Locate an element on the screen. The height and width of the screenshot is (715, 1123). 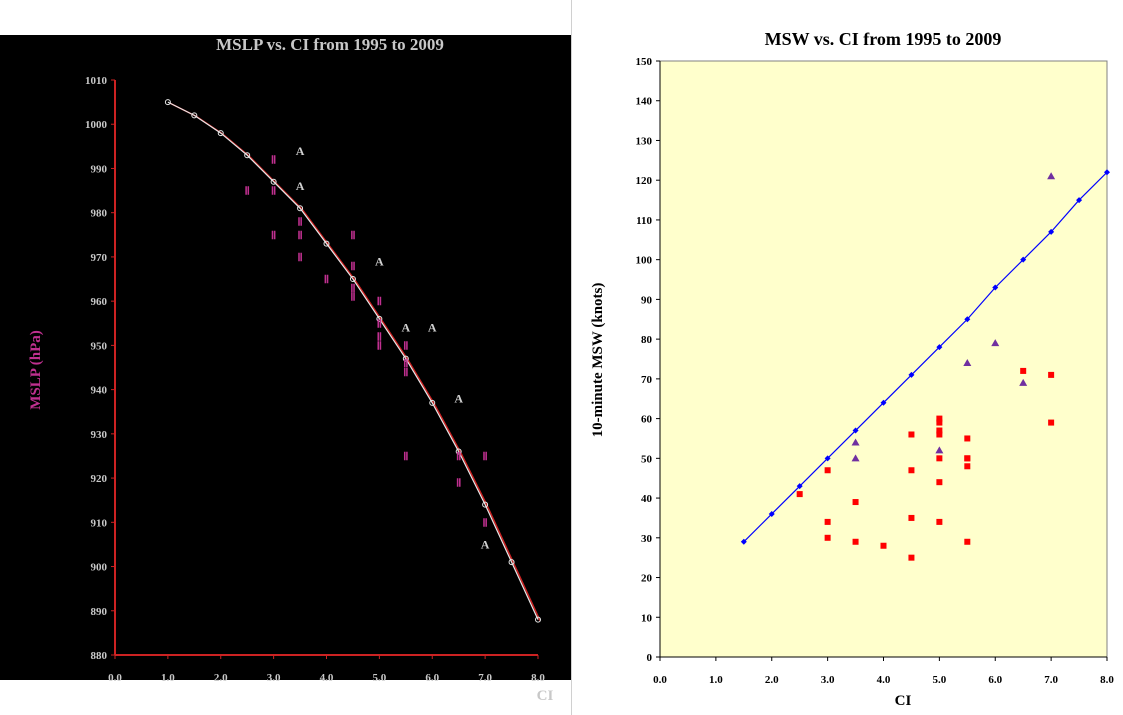
x-tick-label: 6.0 is located at coordinates (995, 680).